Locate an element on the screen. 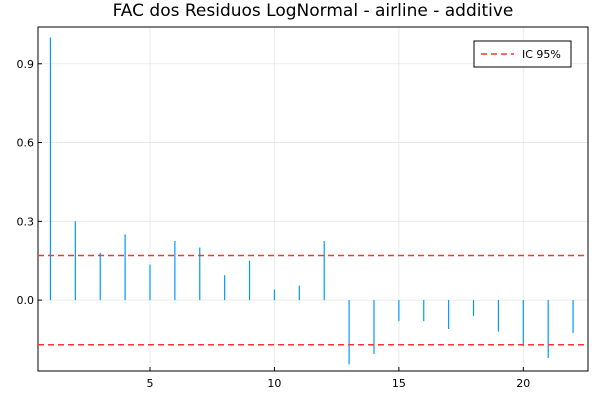 This screenshot has width=600, height=400. y-tick-label: 0.0 is located at coordinates (26, 300).